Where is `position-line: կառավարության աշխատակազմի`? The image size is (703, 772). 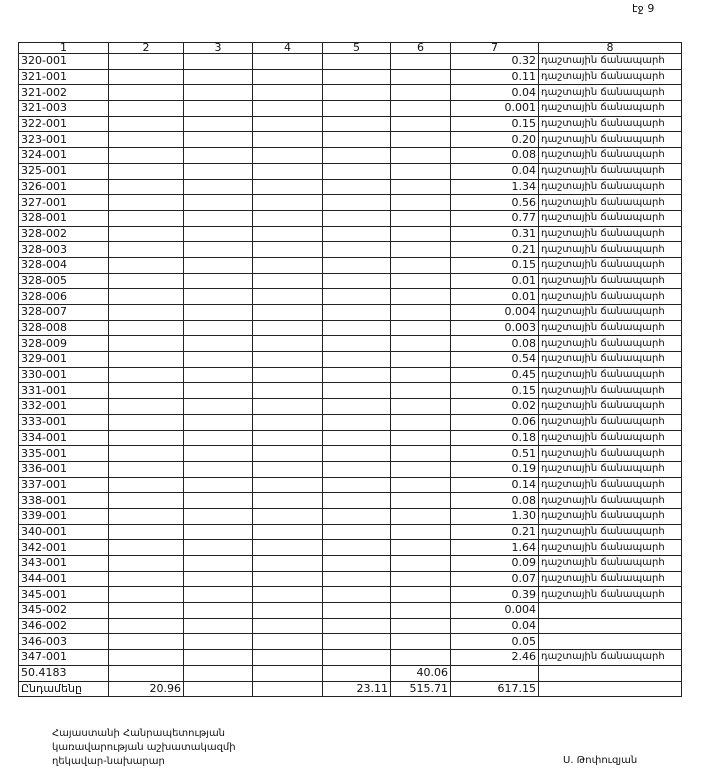
position-line: կառավարության աշխատակազմի is located at coordinates (144, 747).